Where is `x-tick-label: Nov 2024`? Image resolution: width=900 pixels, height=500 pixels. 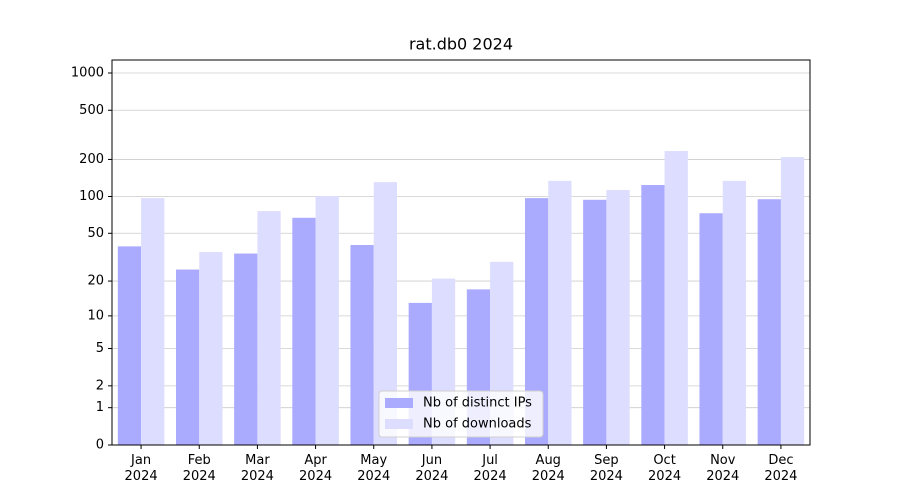
x-tick-label: Nov 2024 is located at coordinates (723, 468).